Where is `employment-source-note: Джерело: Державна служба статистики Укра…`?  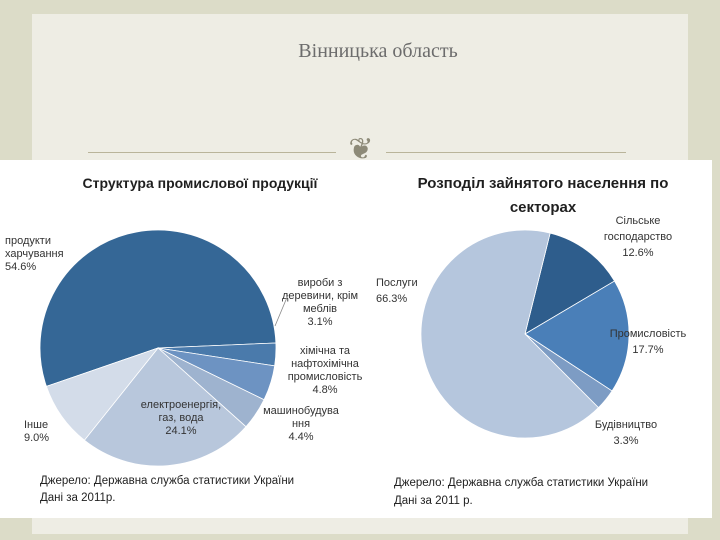 employment-source-note: Джерело: Державна служба статистики Укра… is located at coordinates (521, 492).